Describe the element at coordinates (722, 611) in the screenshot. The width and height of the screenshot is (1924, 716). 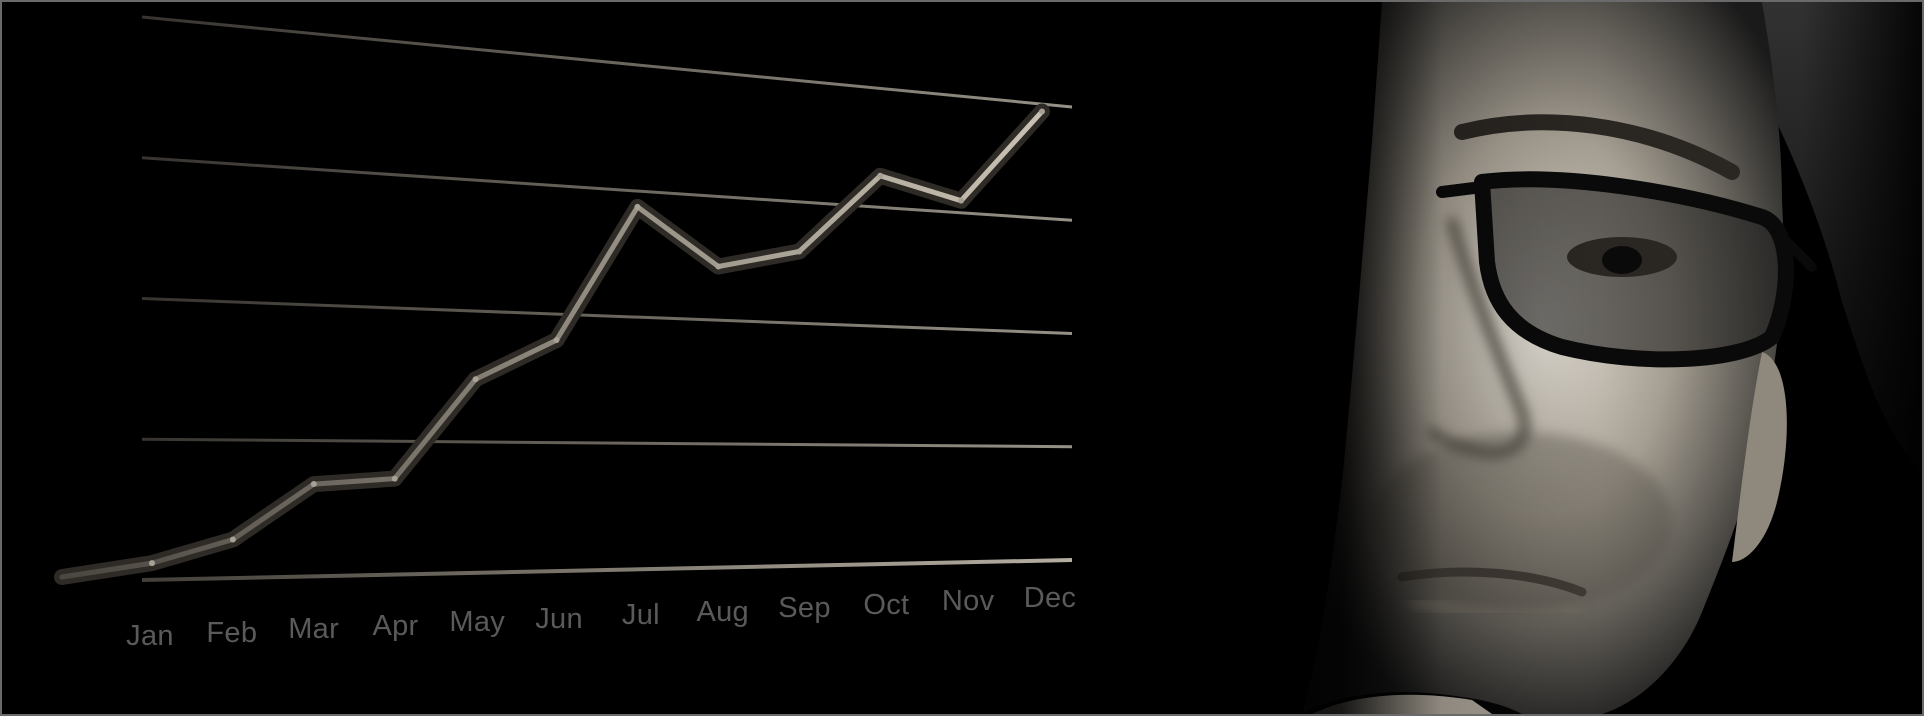
I see `chart-x-tick-label: Aug` at that location.